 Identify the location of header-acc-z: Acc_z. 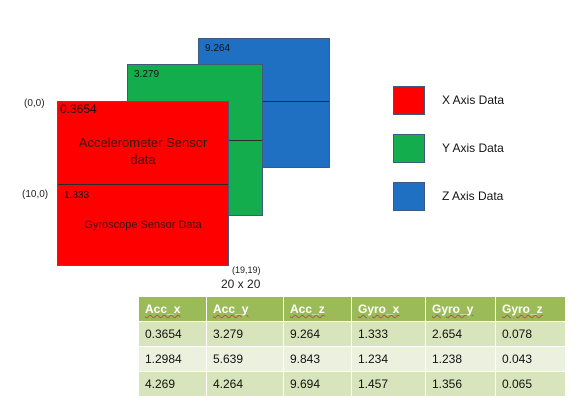
(317, 309).